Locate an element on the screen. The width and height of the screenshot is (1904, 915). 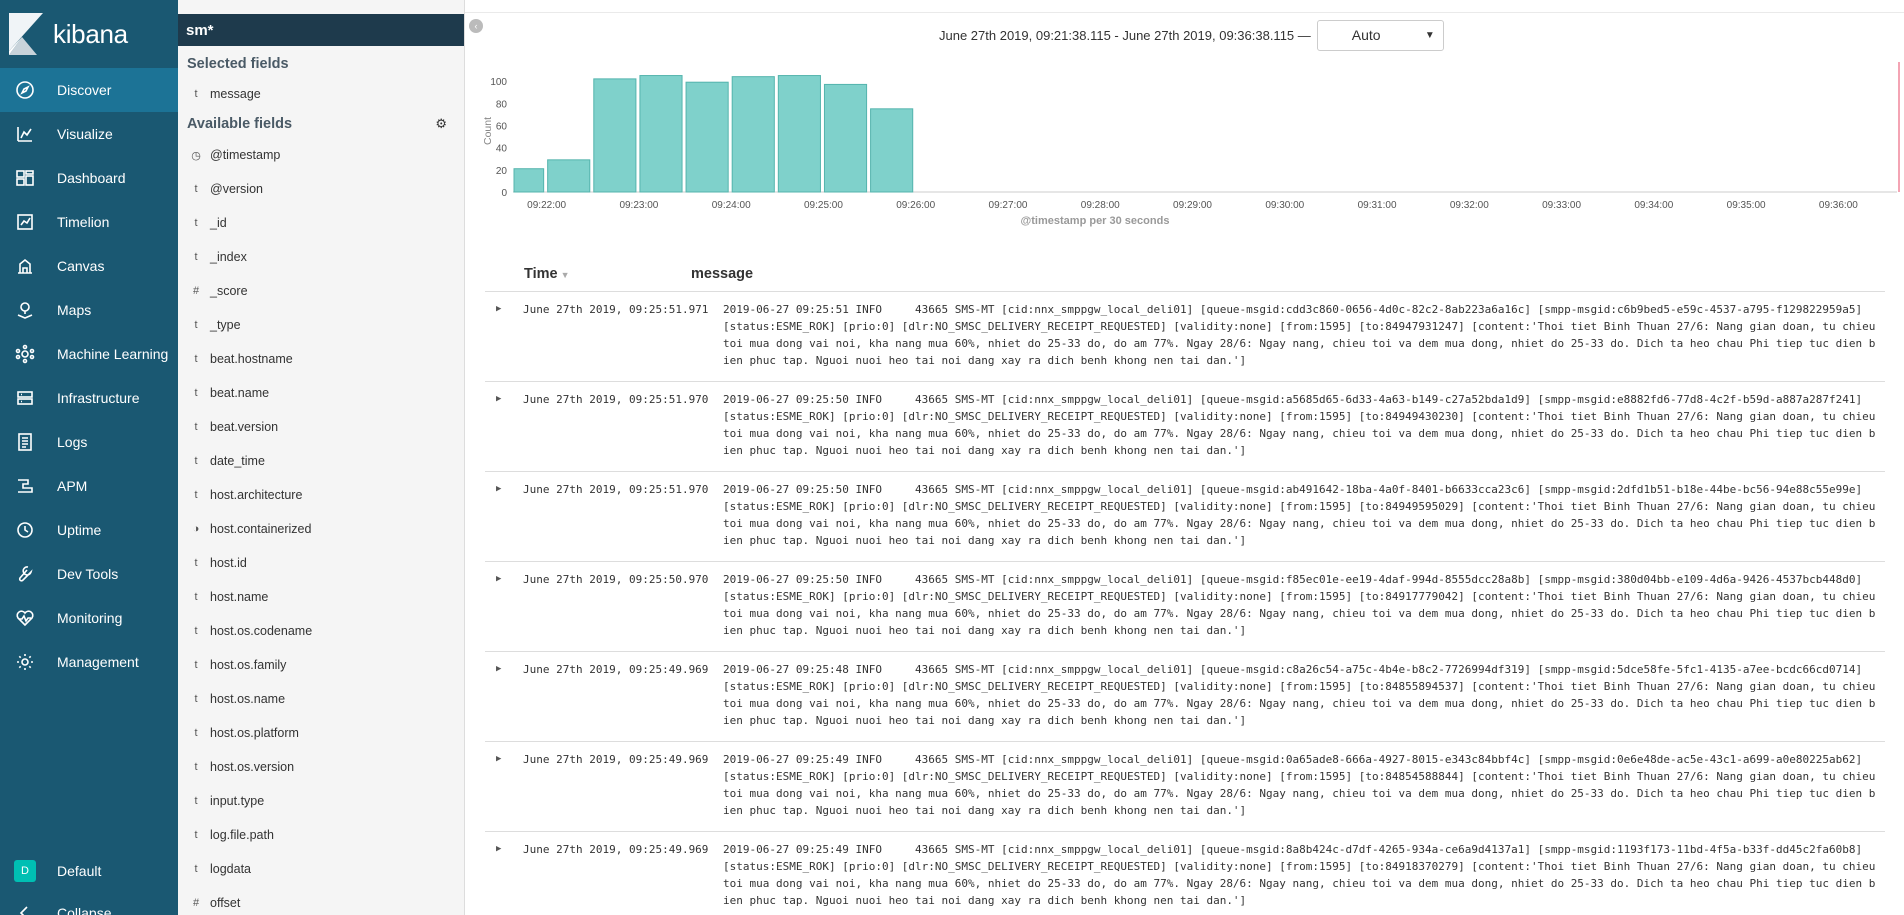
field-item: t host.id is located at coordinates (321, 563).